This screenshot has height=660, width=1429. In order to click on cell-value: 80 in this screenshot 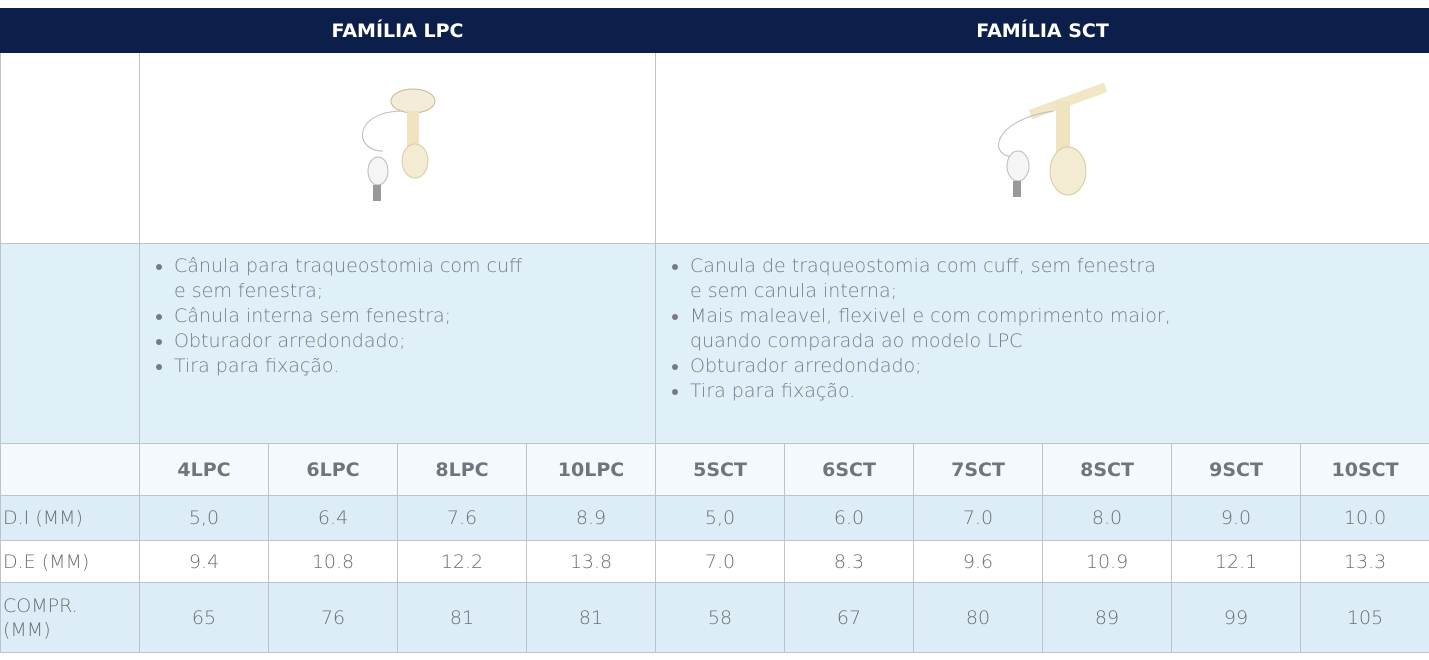, I will do `click(978, 618)`.